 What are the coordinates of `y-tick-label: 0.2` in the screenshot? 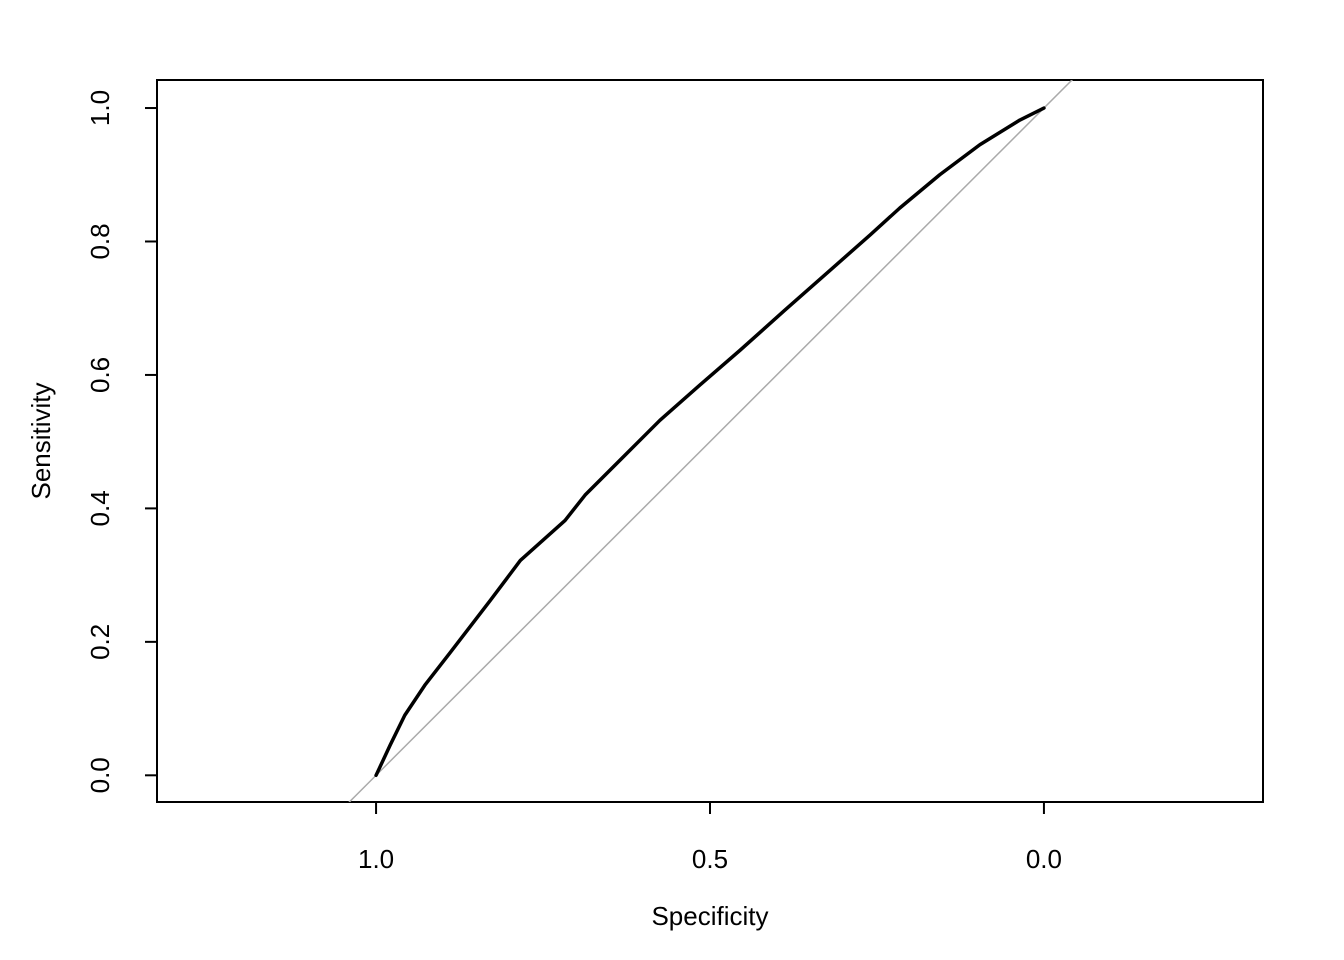 It's located at (100, 642).